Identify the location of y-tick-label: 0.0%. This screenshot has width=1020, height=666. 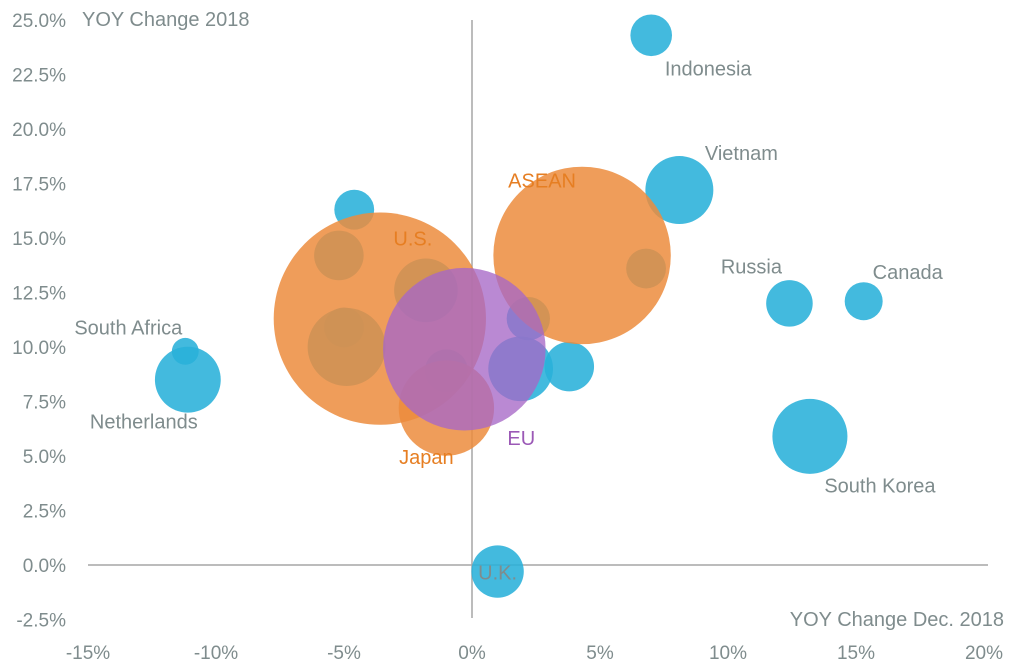
(44, 566).